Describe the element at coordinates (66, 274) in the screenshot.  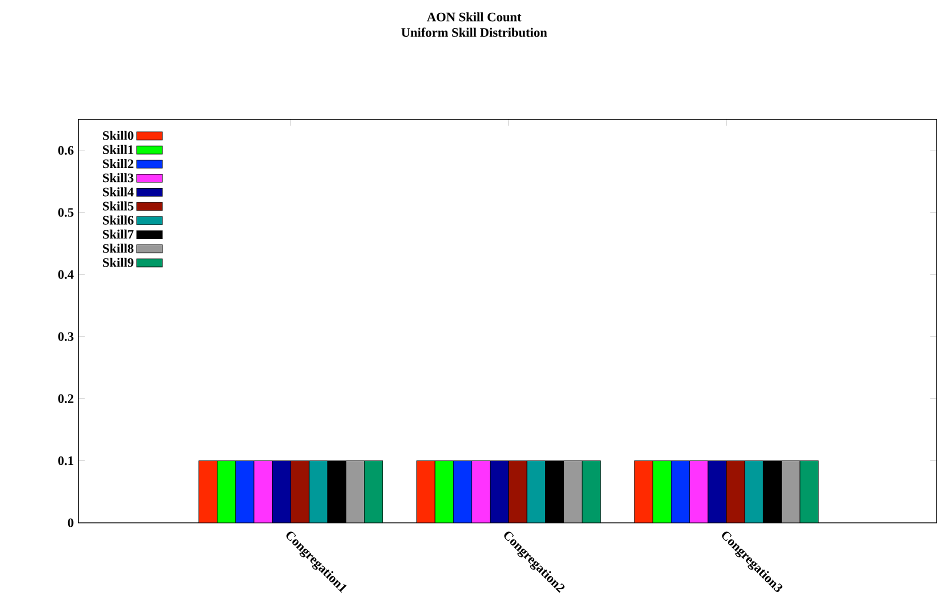
I see `y-tick-label: 0.4` at that location.